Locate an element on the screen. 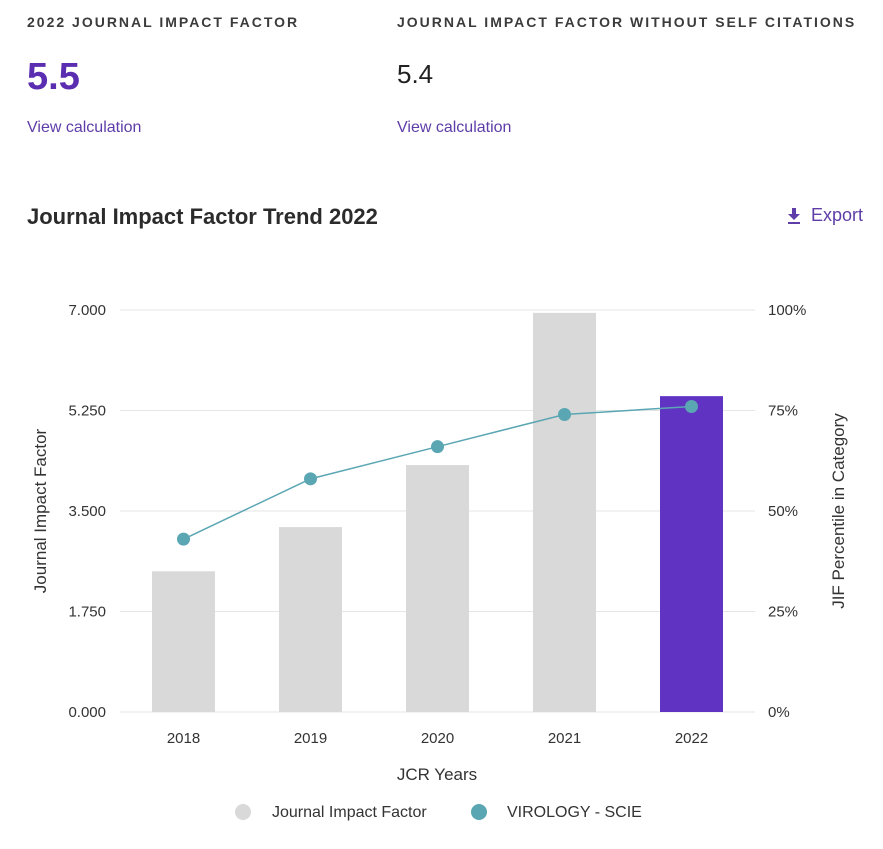  y2-axis-title: JIF Percentile in Category is located at coordinates (838, 511).